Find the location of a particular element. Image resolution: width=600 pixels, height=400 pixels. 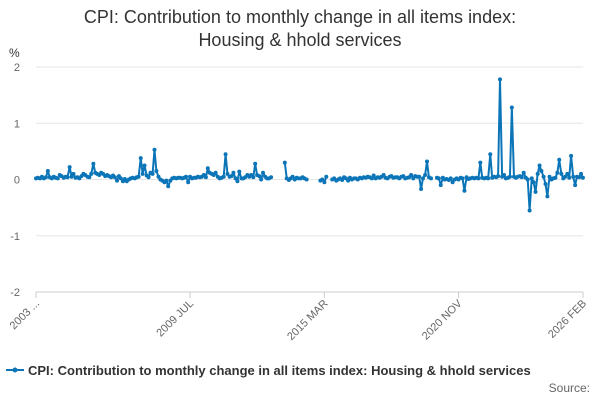

y-tick-label: 1 is located at coordinates (17, 124).